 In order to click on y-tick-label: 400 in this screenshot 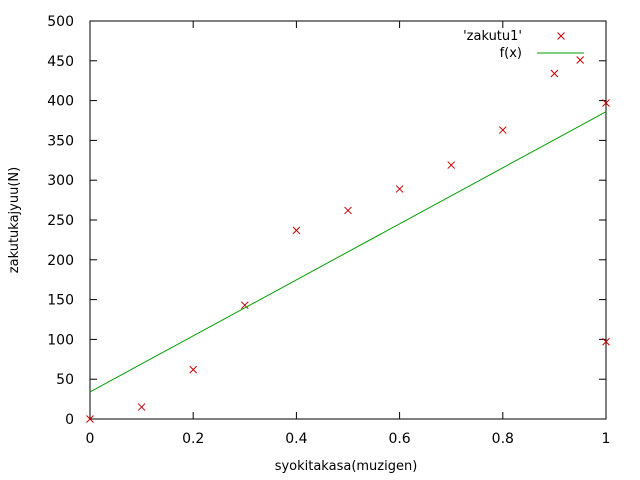, I will do `click(60, 102)`.